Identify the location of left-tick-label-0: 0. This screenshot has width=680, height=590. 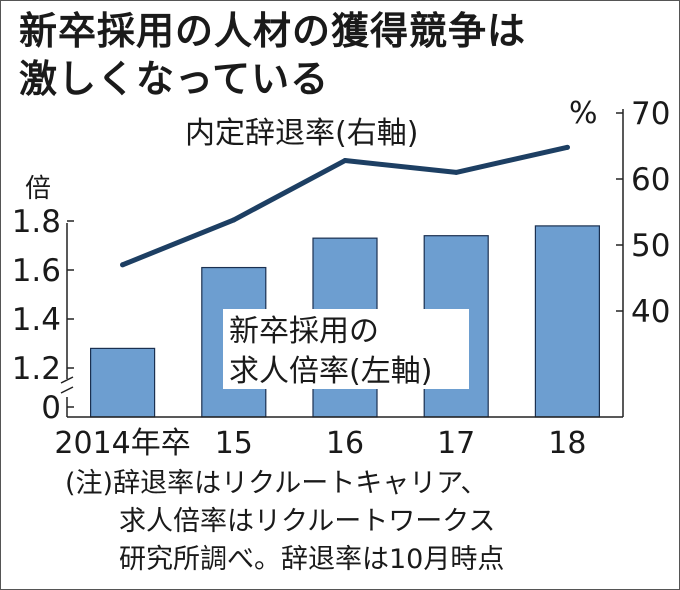
(51, 408).